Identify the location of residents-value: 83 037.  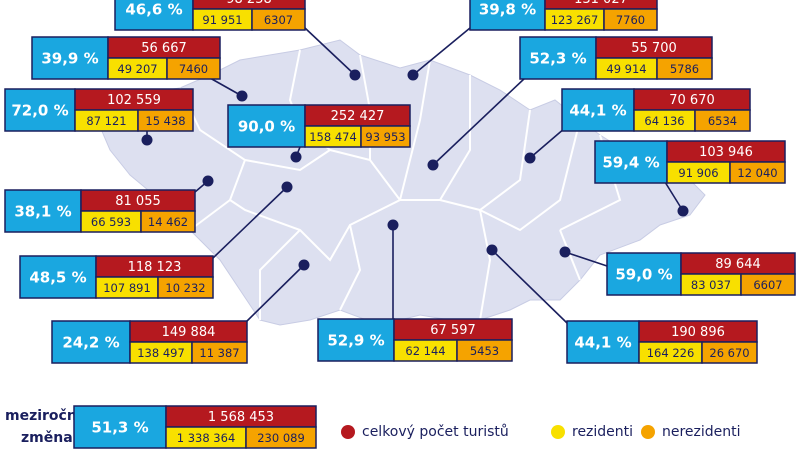
(711, 285).